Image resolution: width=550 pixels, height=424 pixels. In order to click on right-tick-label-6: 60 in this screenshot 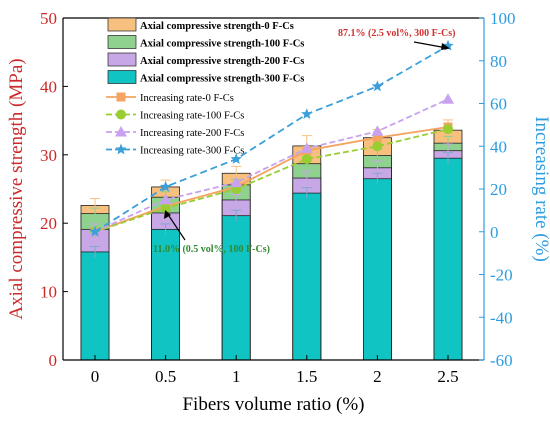, I will do `click(498, 104)`.